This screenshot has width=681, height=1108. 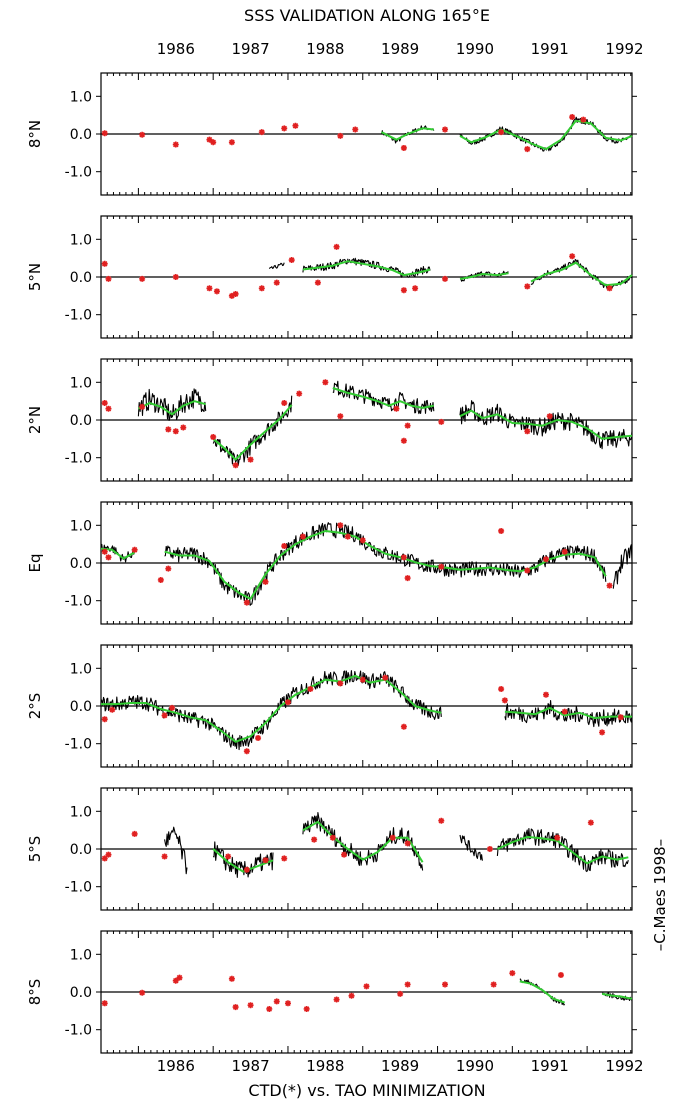 I want to click on panel-label: 8°S, so click(x=35, y=992).